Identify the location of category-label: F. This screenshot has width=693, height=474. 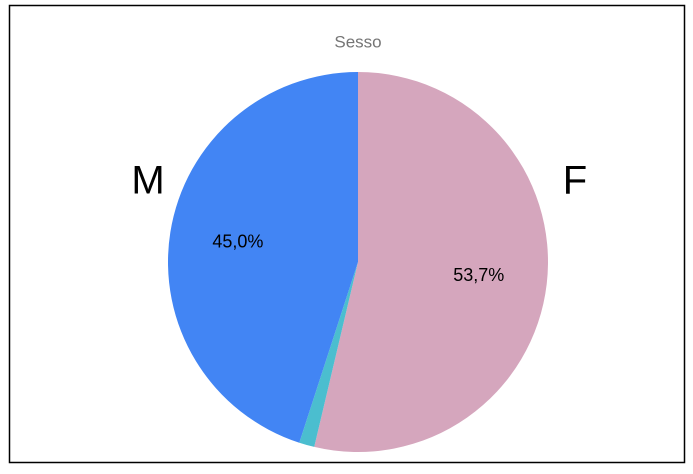
(575, 181).